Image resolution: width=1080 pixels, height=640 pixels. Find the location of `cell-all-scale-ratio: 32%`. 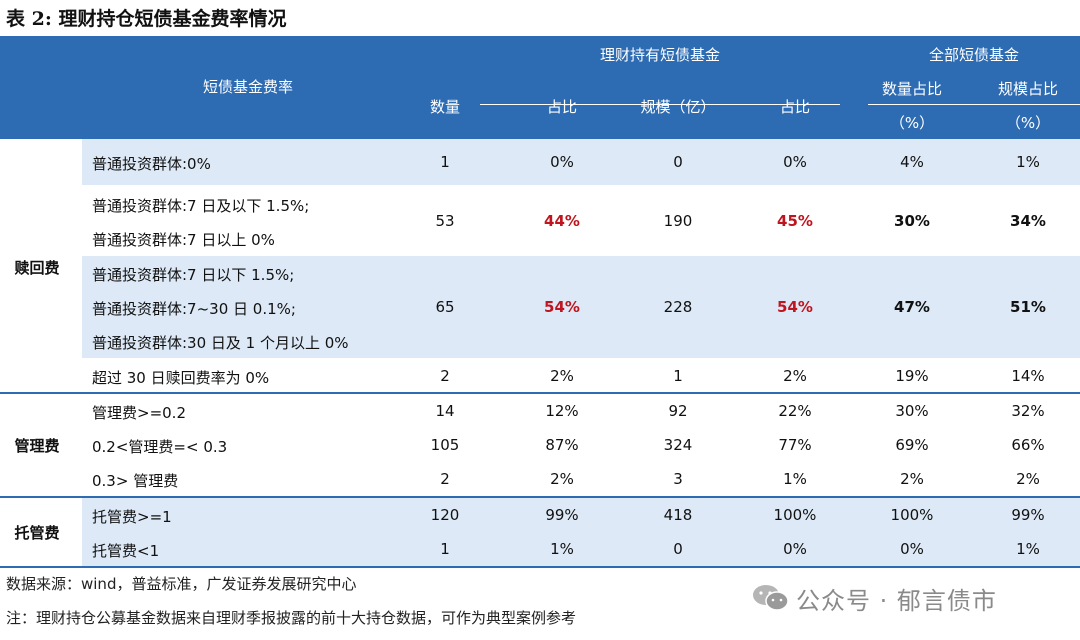

cell-all-scale-ratio: 32% is located at coordinates (1028, 411).